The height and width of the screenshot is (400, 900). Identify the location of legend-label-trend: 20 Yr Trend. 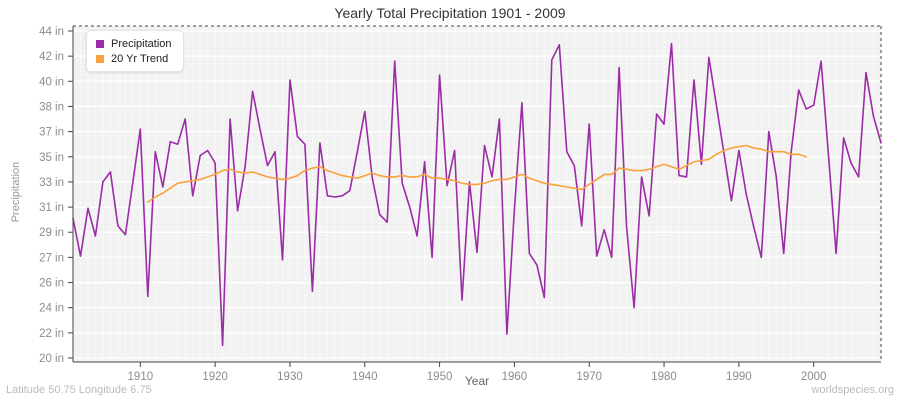
(140, 58).